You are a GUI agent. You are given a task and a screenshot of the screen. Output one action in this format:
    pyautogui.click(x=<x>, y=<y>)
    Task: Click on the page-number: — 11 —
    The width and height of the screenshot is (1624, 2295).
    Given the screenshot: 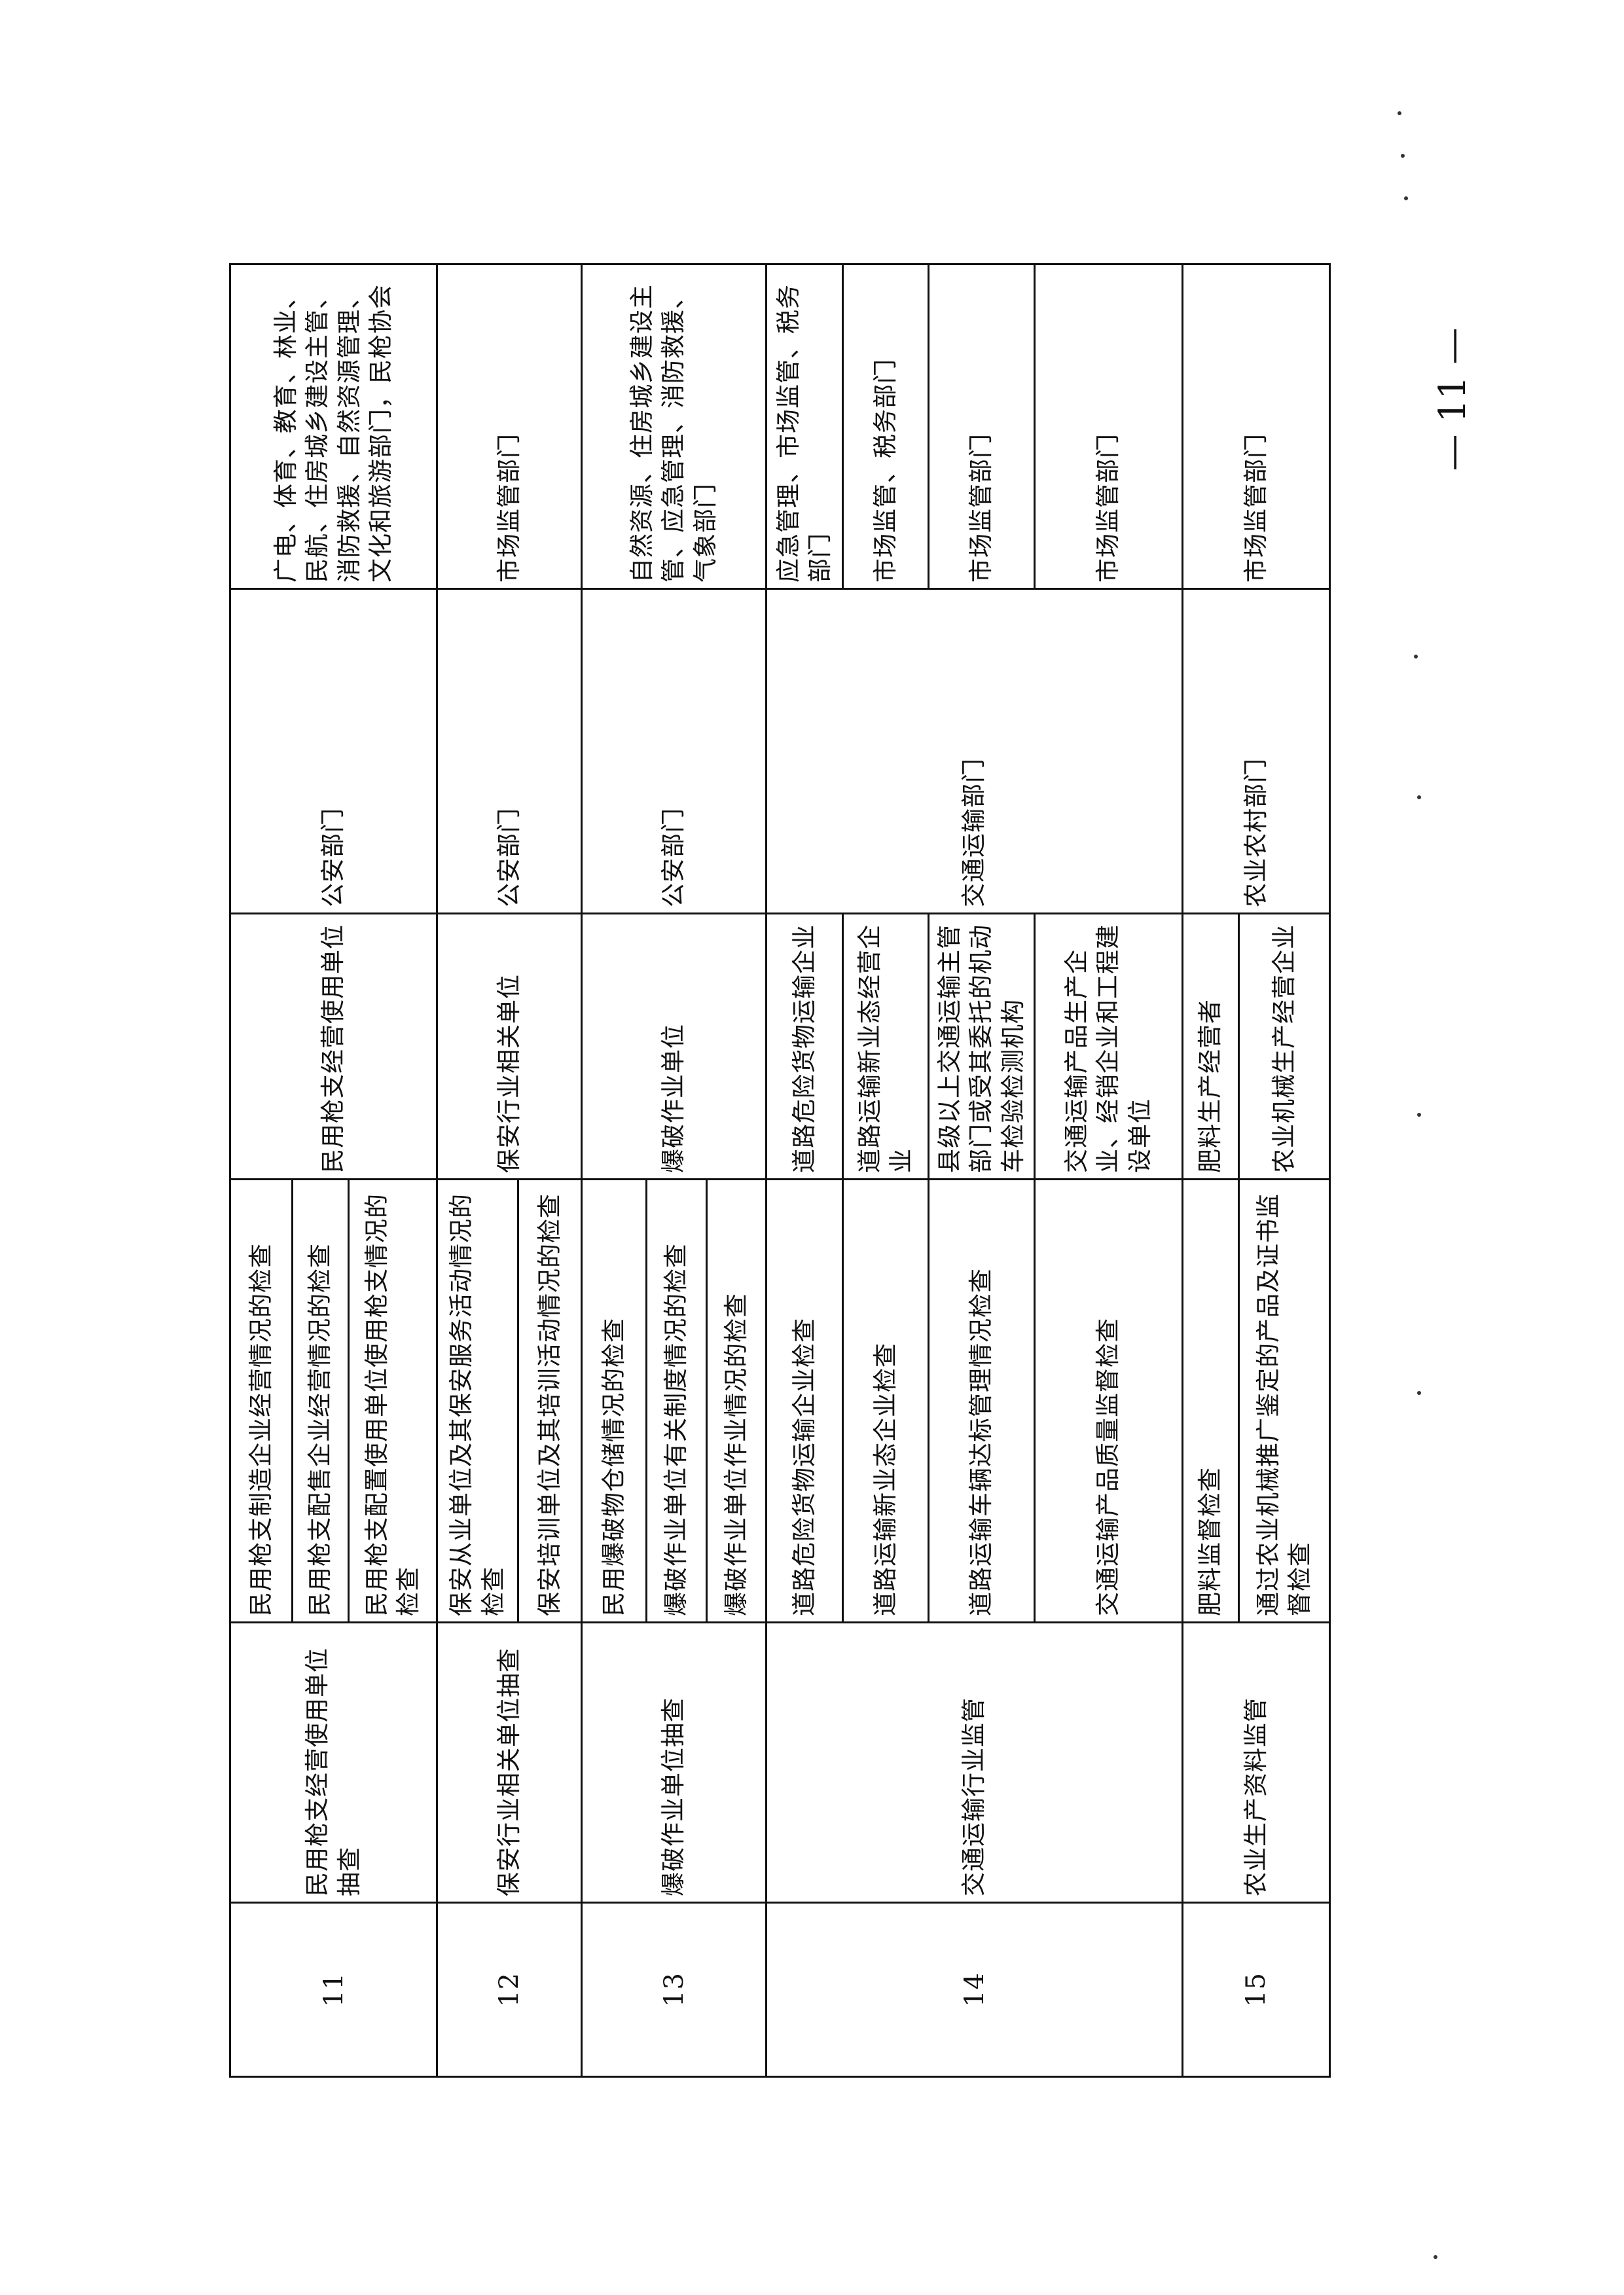 What is the action you would take?
    pyautogui.click(x=1453, y=399)
    